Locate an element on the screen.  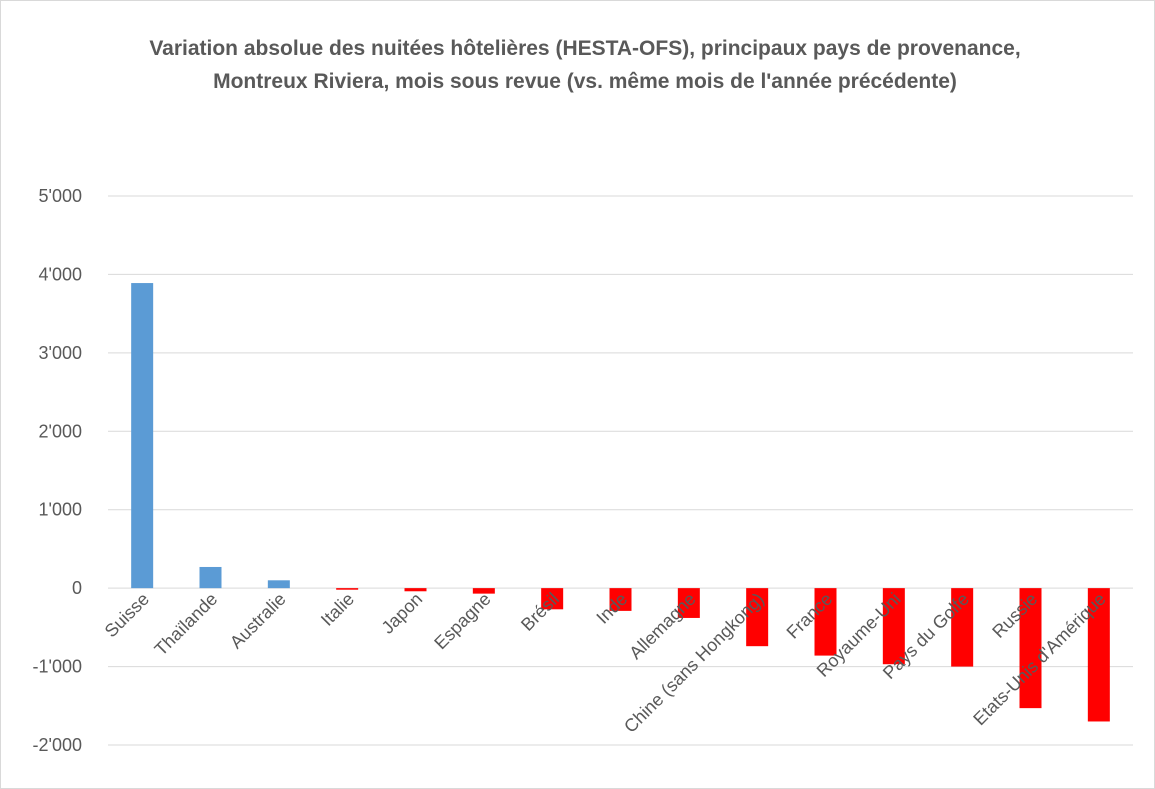
category-label: Japon is located at coordinates (402, 613).